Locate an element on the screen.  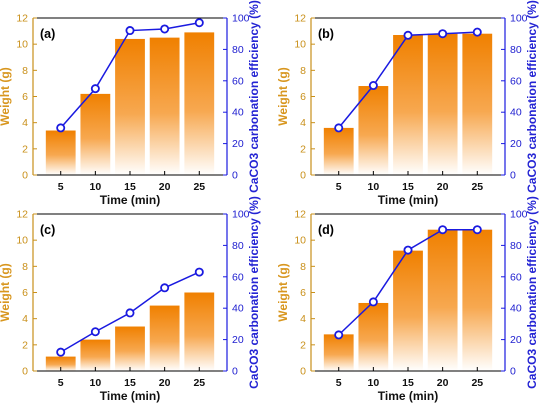
panel-label: (d) is located at coordinates (326, 230).